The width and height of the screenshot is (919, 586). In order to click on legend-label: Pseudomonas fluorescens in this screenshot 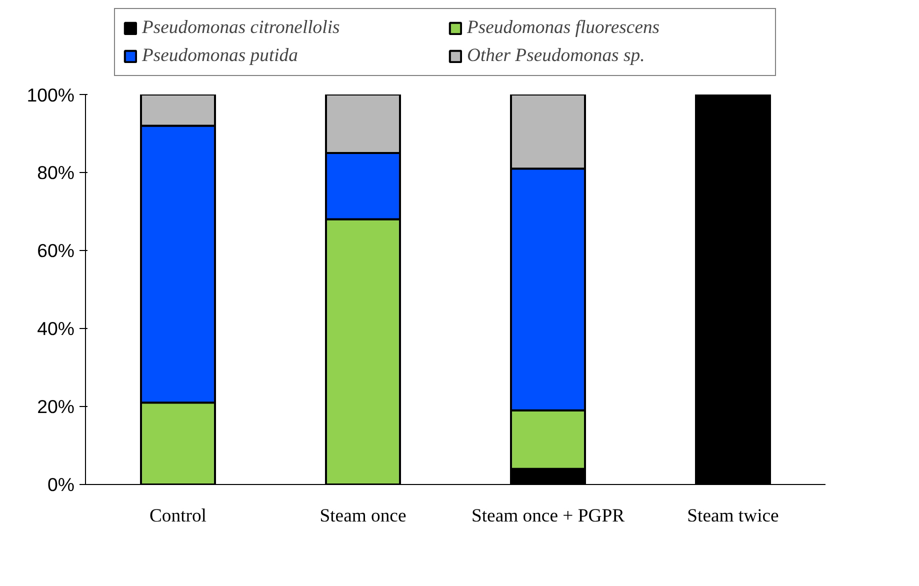, I will do `click(563, 28)`.